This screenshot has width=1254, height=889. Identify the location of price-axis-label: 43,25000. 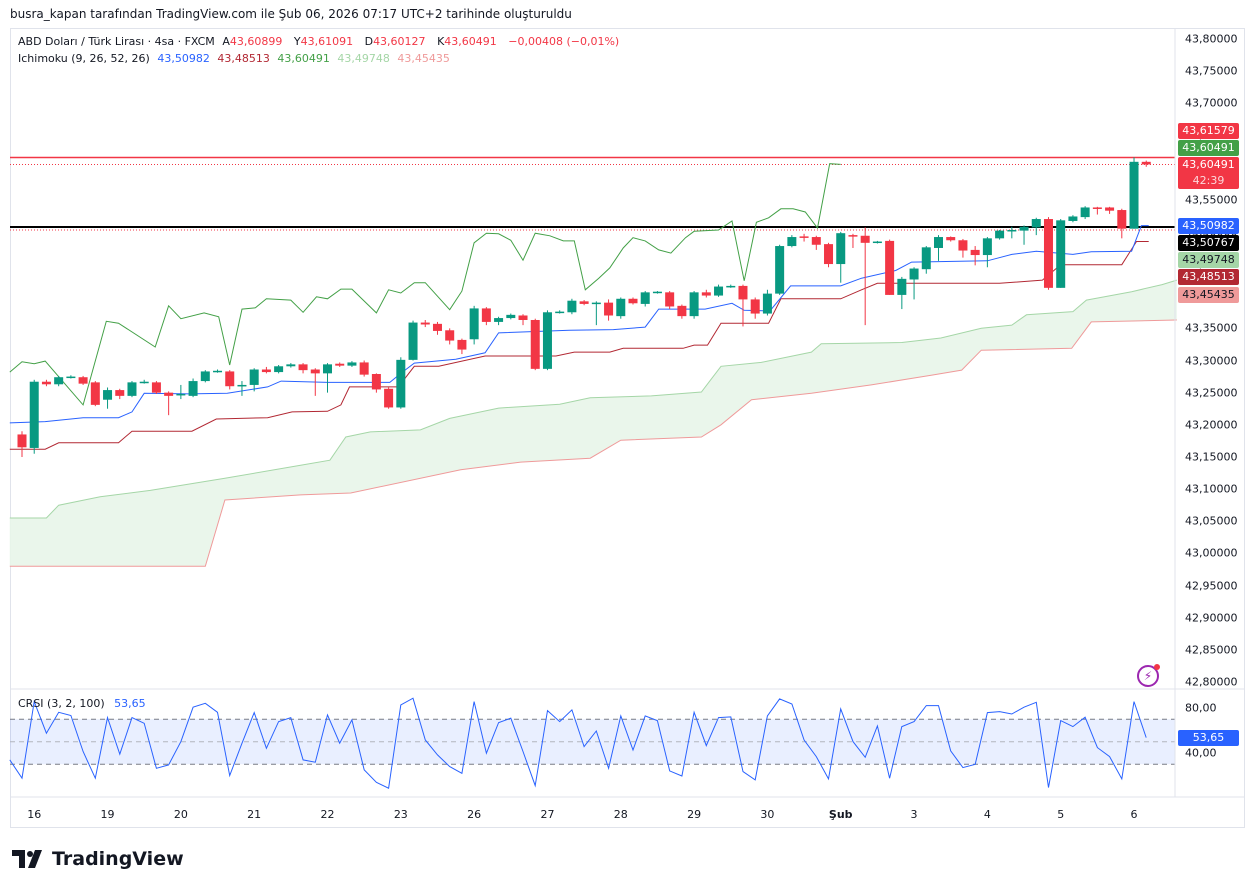
(1211, 393).